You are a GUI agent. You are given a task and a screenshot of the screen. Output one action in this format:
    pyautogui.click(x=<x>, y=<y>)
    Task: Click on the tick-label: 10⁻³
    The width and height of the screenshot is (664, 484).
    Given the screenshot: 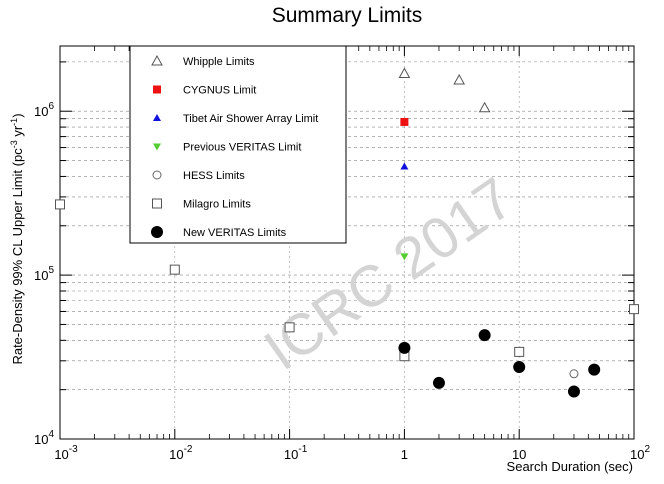 What is the action you would take?
    pyautogui.click(x=66, y=453)
    